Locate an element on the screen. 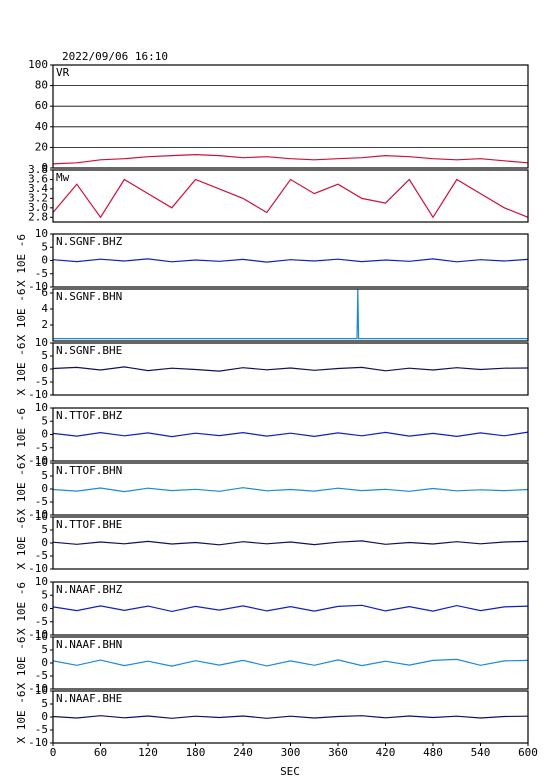  x-tick-label: 240 is located at coordinates (243, 752).